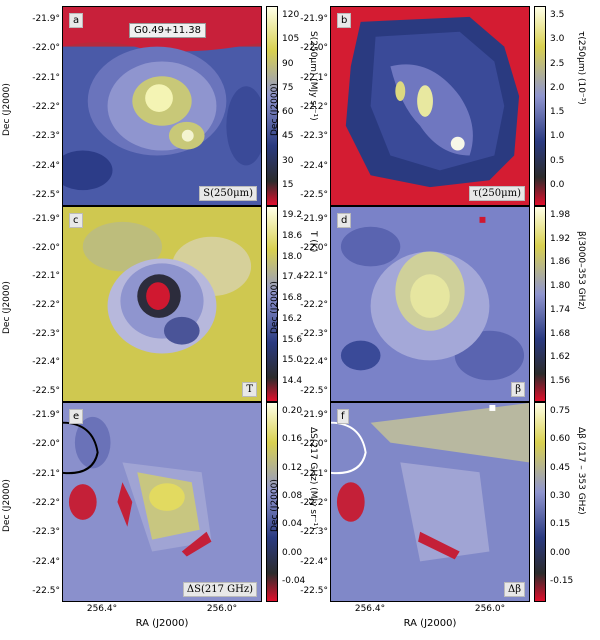 This screenshot has width=600, height=640. I want to click on colorbar-tick-label: 2.0, so click(557, 87).